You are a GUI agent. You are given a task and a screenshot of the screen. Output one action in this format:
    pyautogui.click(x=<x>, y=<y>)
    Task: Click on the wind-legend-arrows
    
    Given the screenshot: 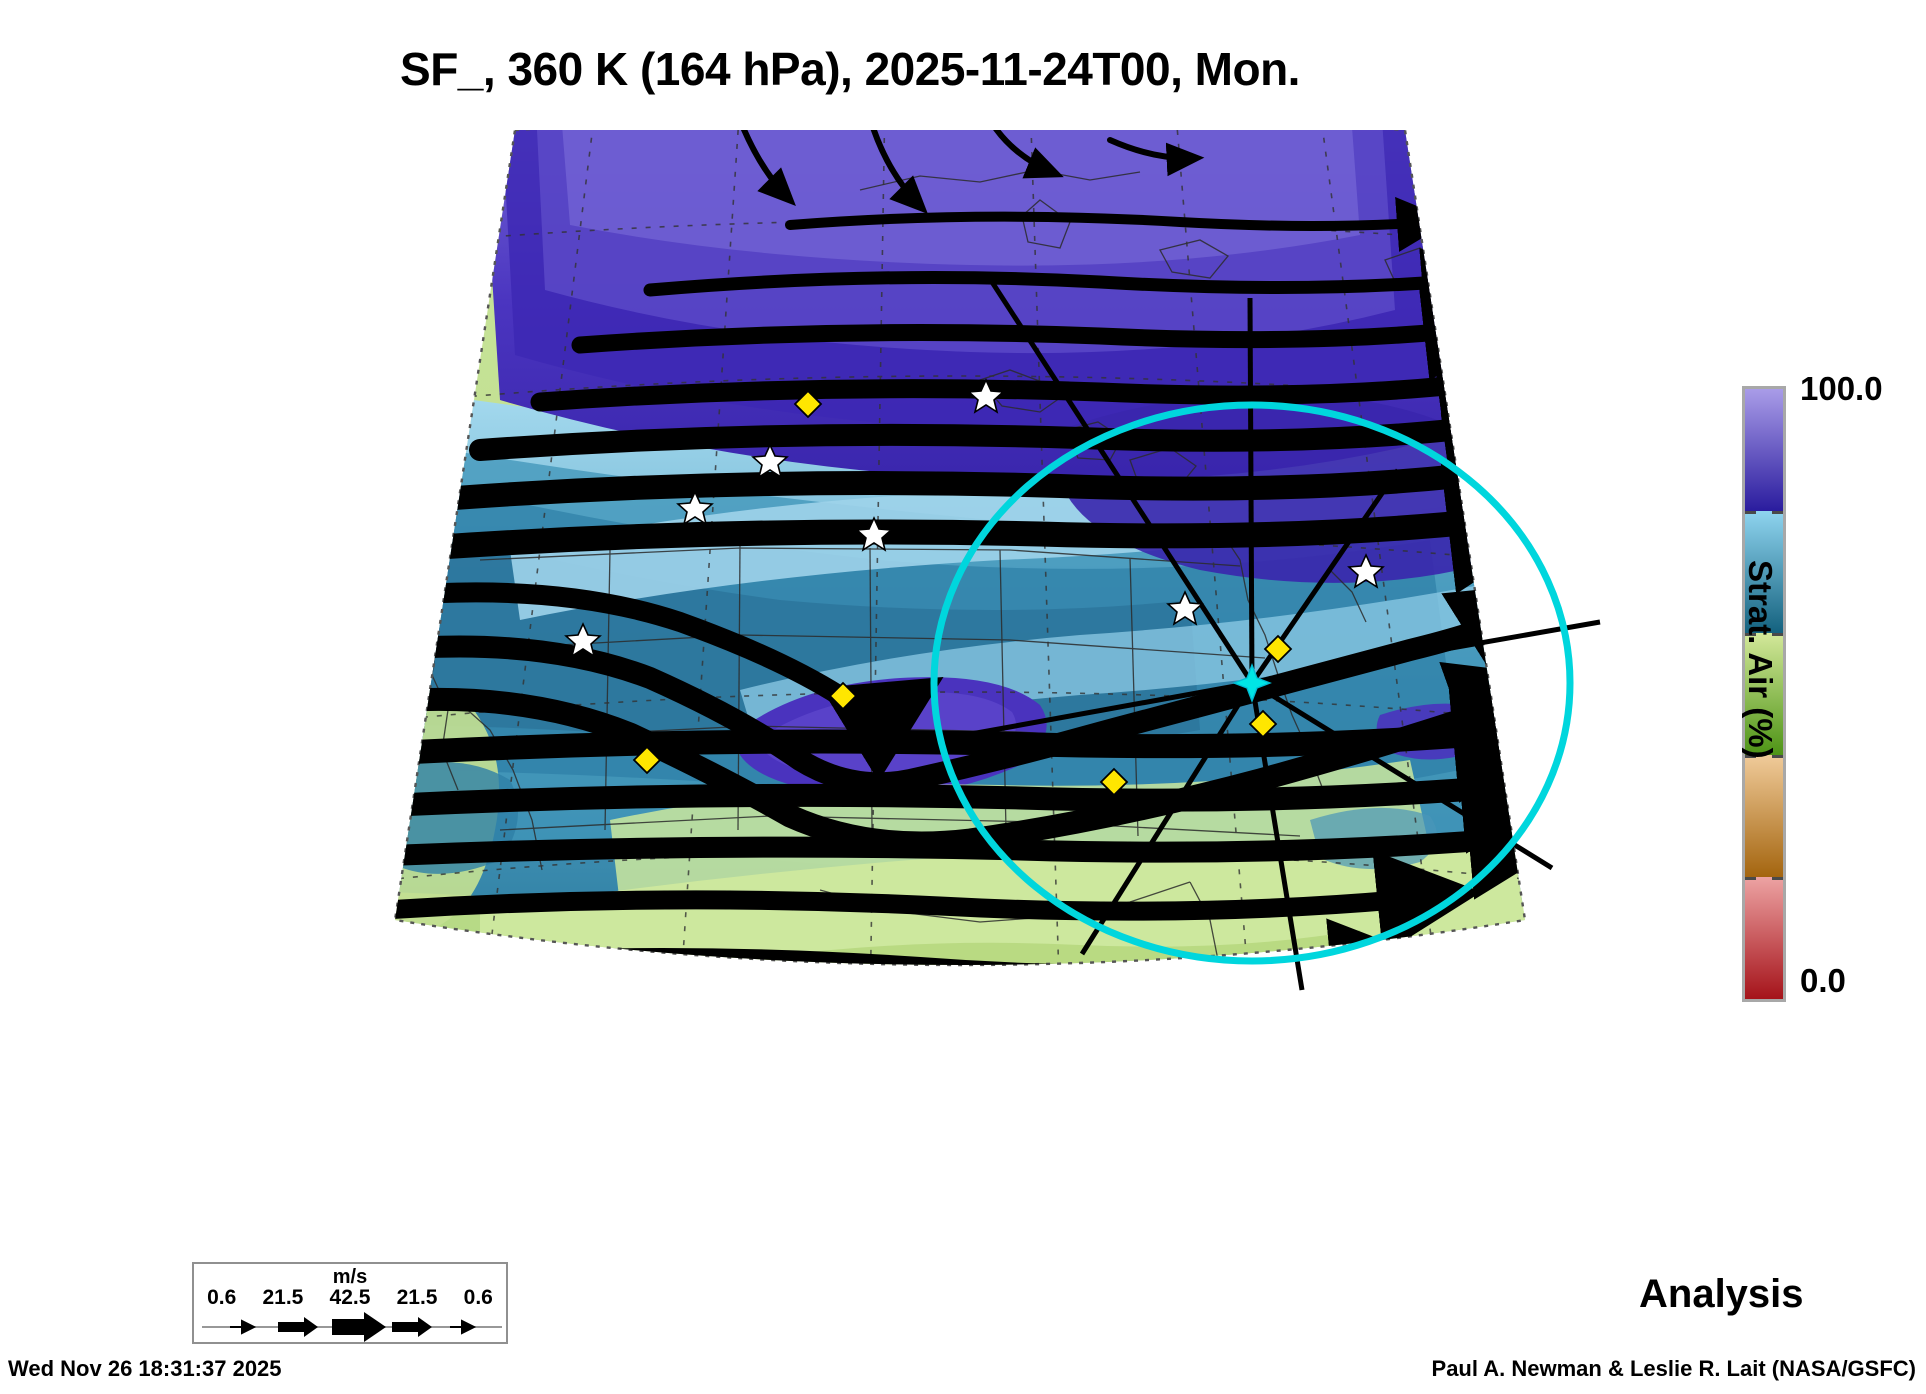 What is the action you would take?
    pyautogui.click(x=352, y=1327)
    